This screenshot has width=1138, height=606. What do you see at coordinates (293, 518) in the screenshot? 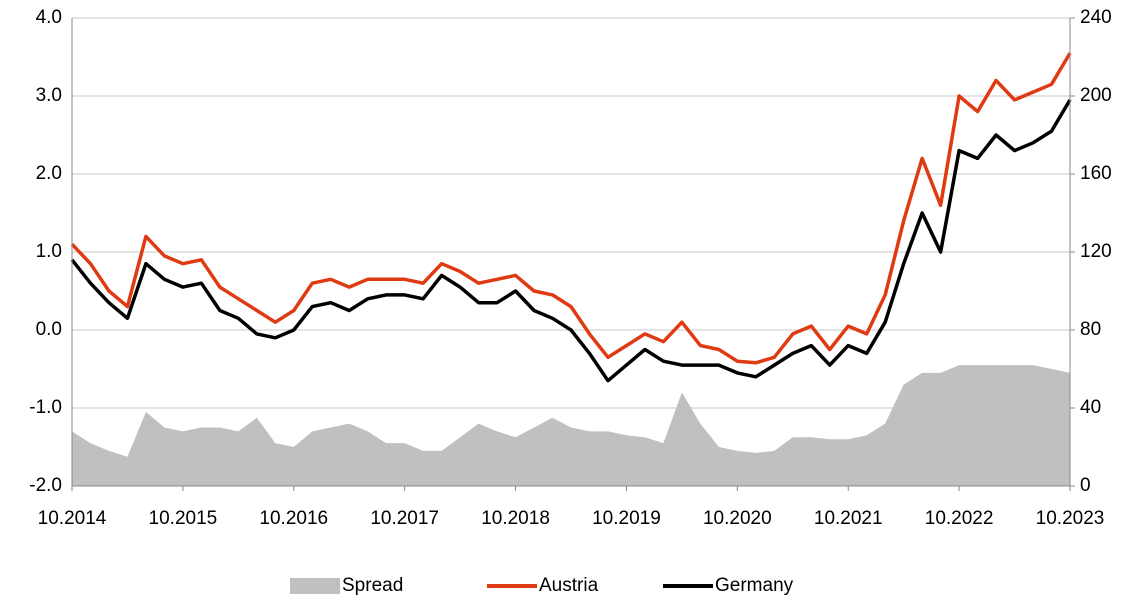
I see `x-tick-label: 10.2016` at bounding box center [293, 518].